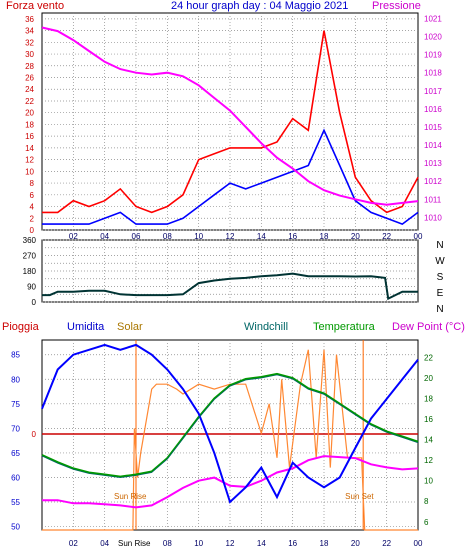 The width and height of the screenshot is (466, 555). Describe the element at coordinates (29, 113) in the screenshot. I see `wind-speed-tick-label: 20` at that location.